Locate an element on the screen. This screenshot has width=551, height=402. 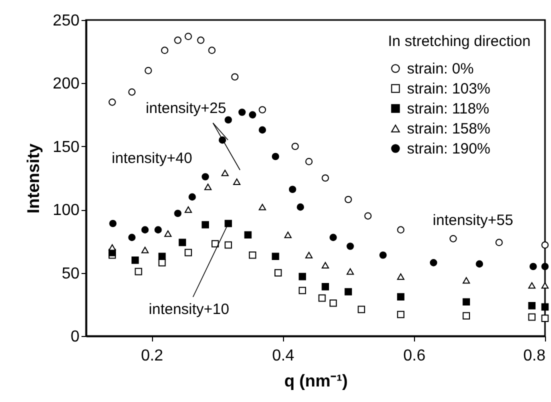
legend-title: In stretching direction is located at coordinates (459, 41).